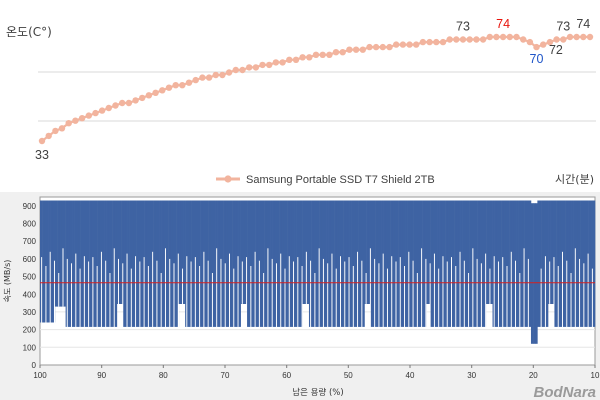 The image size is (600, 400). I want to click on speed-y-tick-label: 800, so click(30, 224).